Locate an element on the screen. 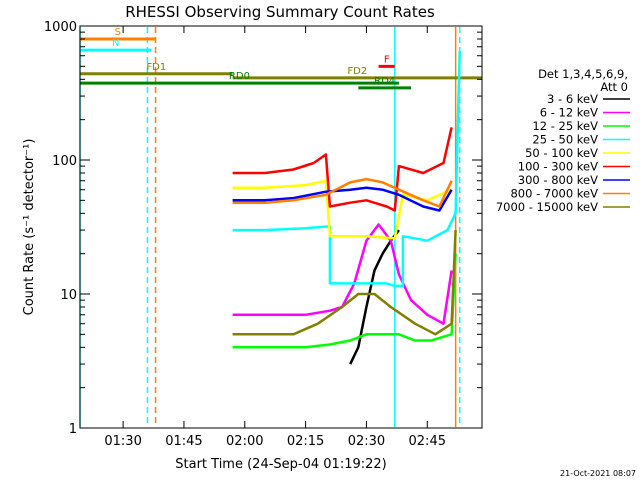 The height and width of the screenshot is (480, 640). legend-title-0: Det 1,3,4,5,6,9, is located at coordinates (583, 74).